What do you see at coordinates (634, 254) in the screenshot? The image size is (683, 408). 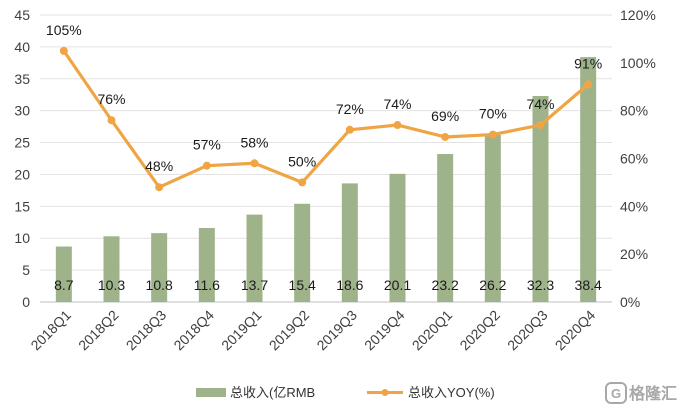 I see `right-tick-label: 20%` at bounding box center [634, 254].